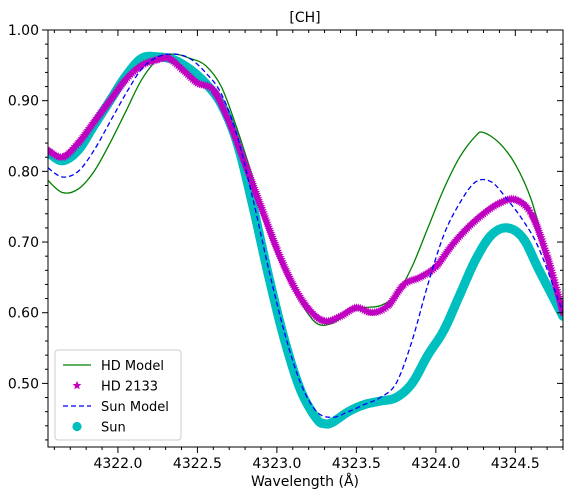 This screenshot has width=576, height=504. What do you see at coordinates (305, 481) in the screenshot?
I see `x-axis-label: Wavelength (Å)` at bounding box center [305, 481].